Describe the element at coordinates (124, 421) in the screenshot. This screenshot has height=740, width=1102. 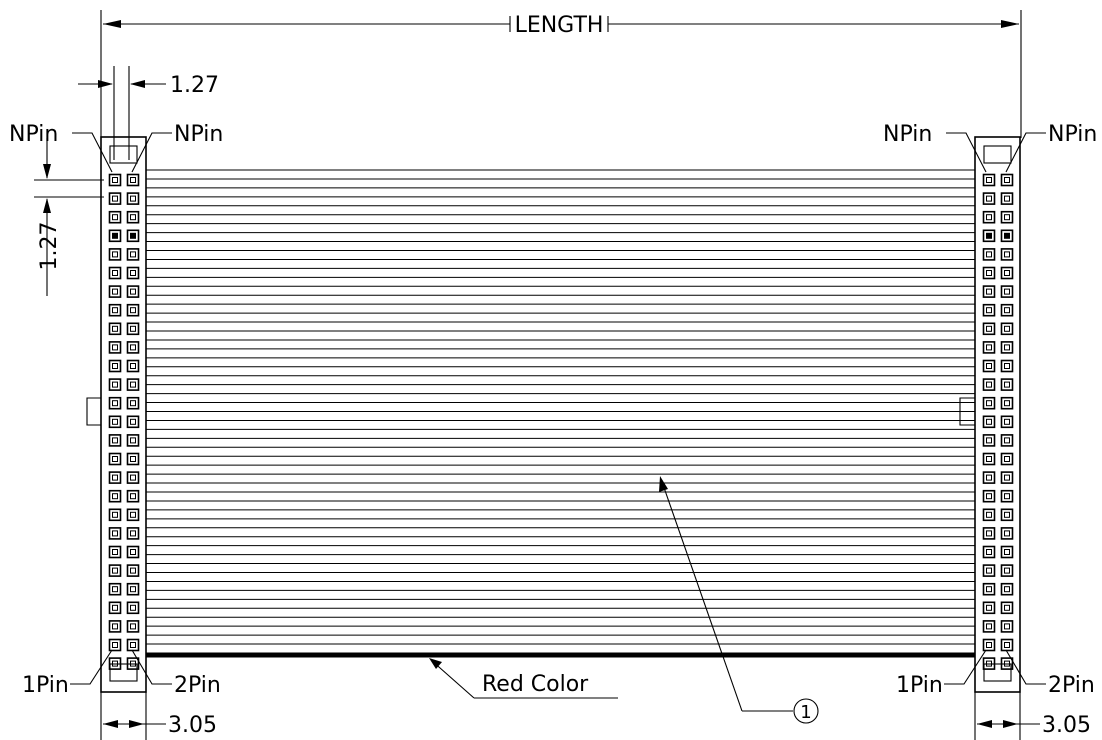
I see `left-pin-array` at that location.